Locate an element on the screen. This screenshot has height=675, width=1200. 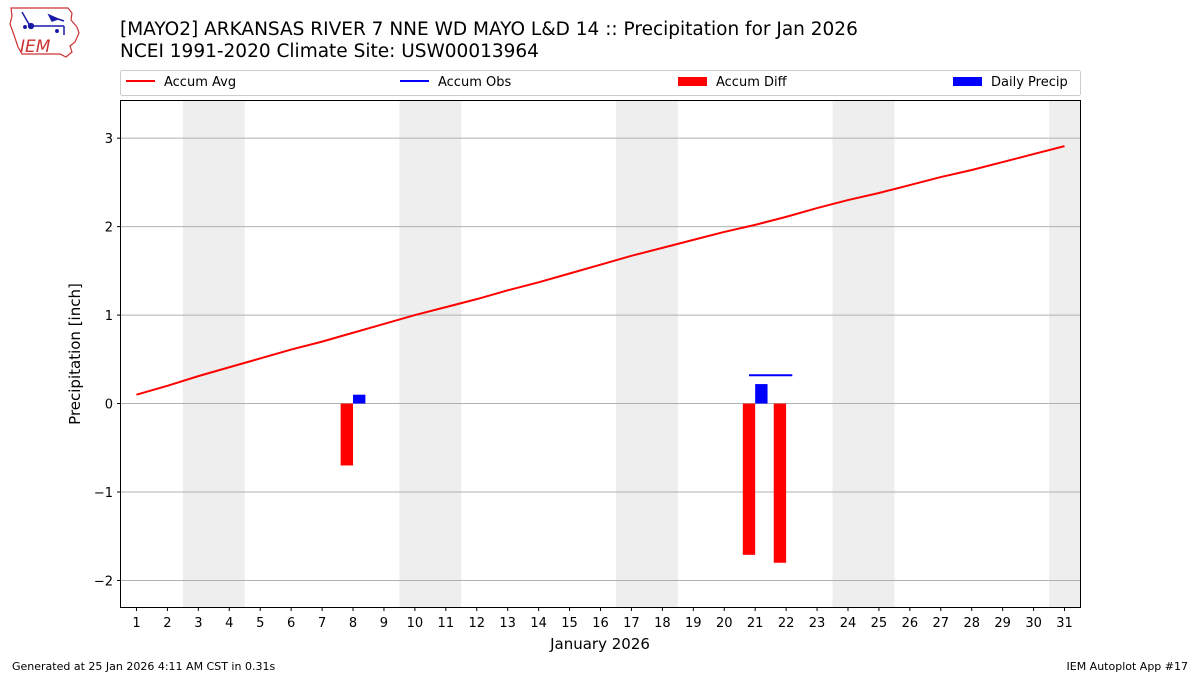
x-tick-label-2: 2 is located at coordinates (167, 623).